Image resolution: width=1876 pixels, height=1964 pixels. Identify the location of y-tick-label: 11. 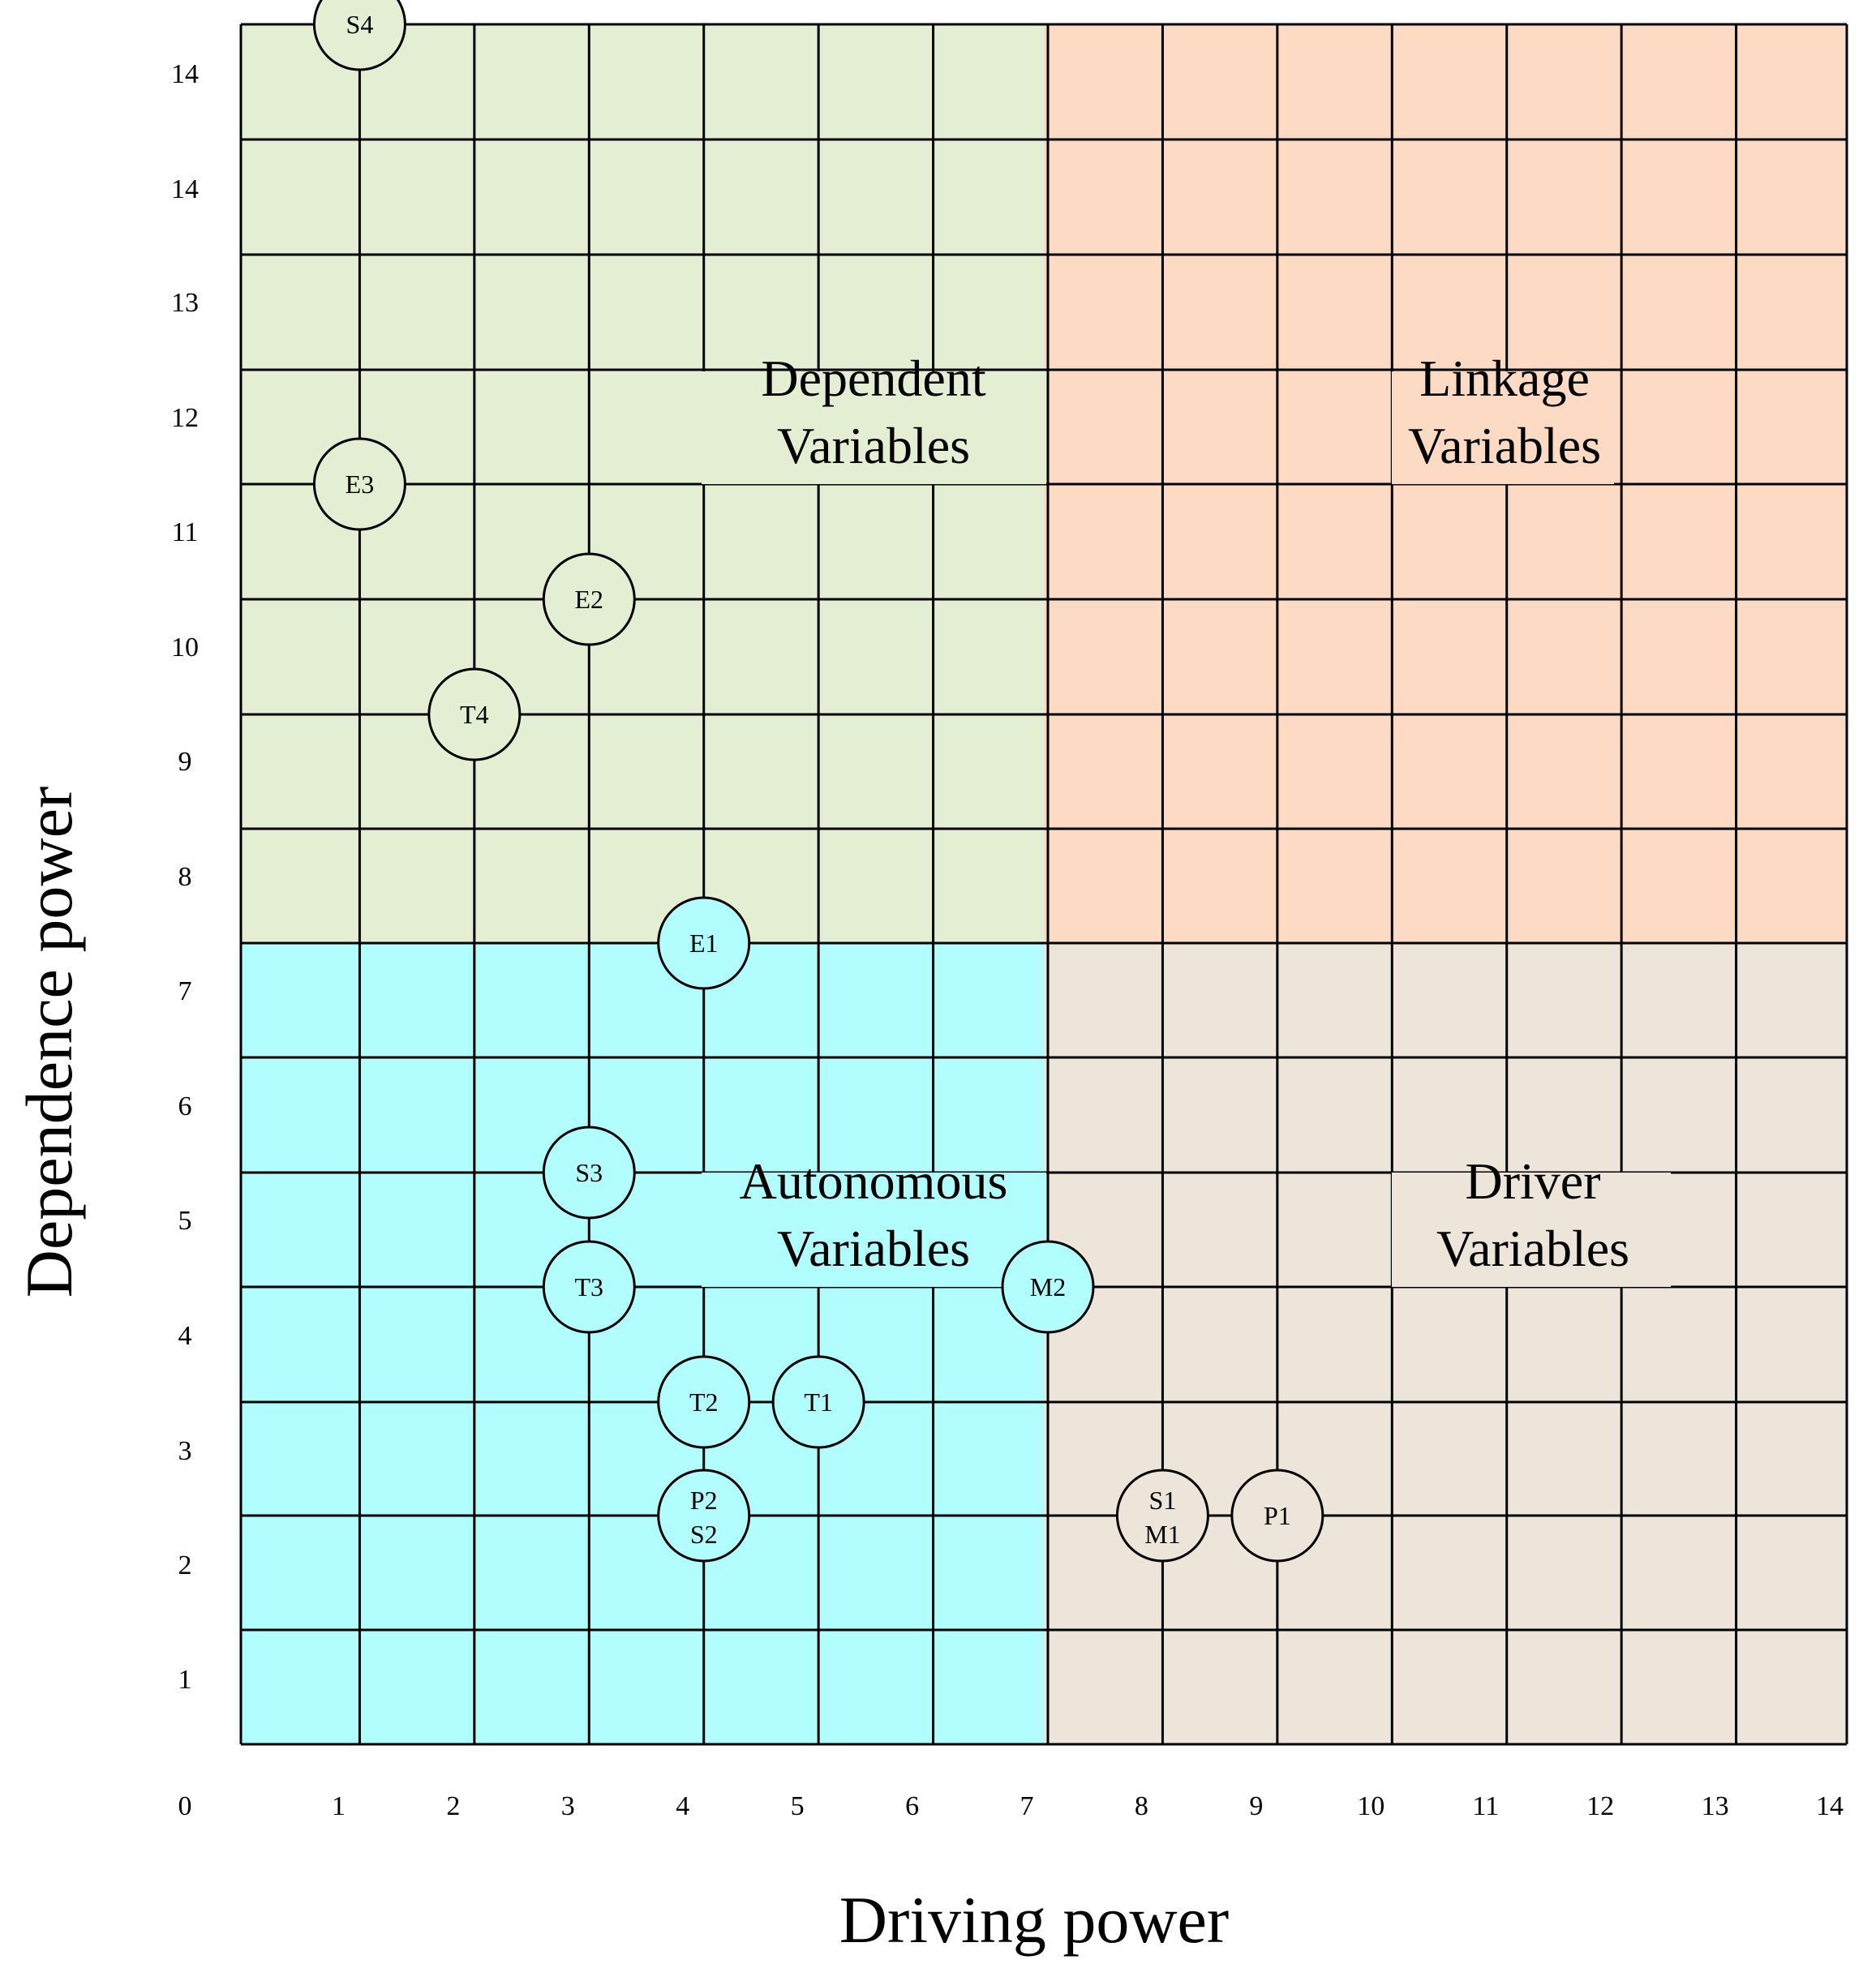
(185, 532).